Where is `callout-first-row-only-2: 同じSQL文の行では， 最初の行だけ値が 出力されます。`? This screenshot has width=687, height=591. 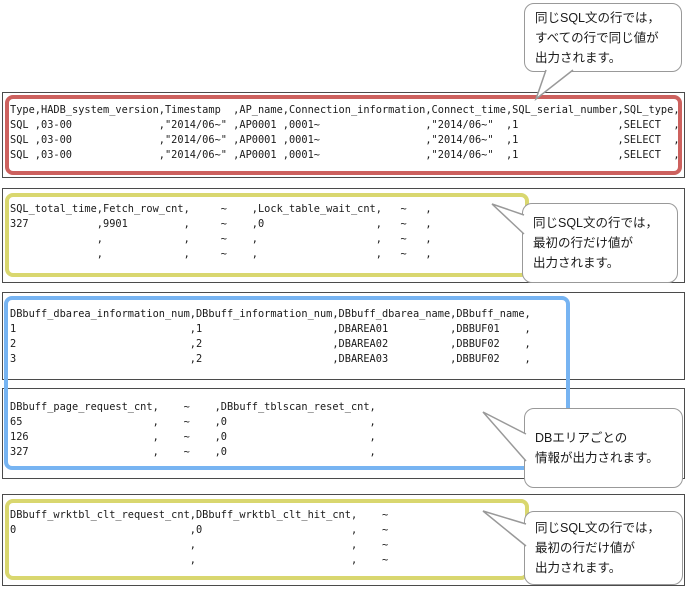
callout-first-row-only-2: 同じSQL文の行では， 最初の行だけ値が 出力されます。 is located at coordinates (603, 548).